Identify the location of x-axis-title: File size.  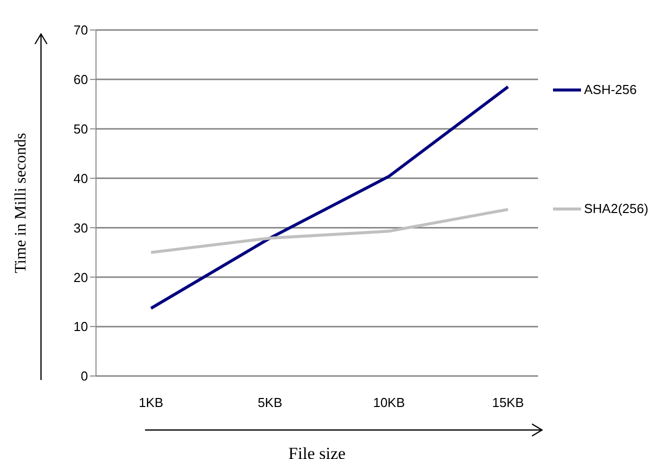
(317, 451).